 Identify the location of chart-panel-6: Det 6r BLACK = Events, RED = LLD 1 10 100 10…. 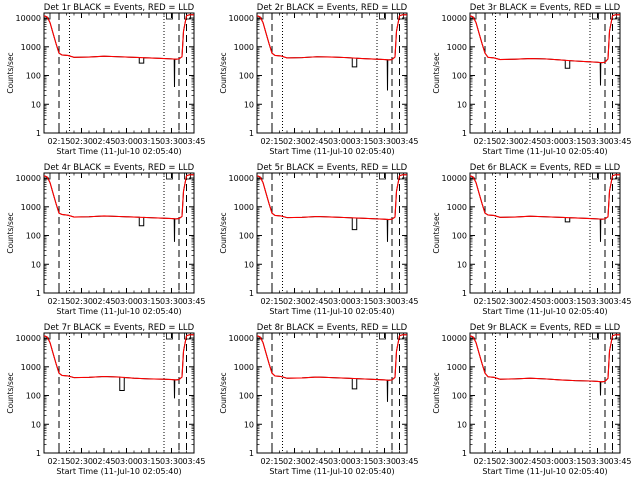
(532, 239).